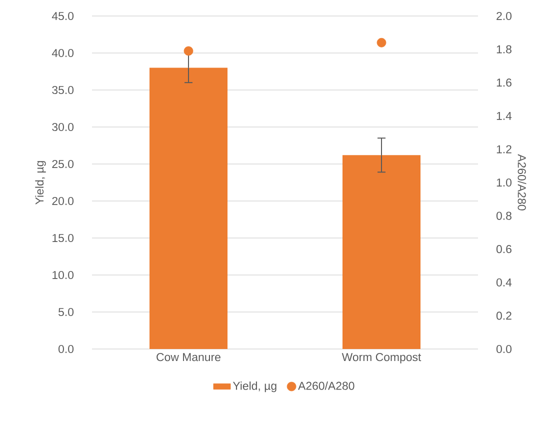 The width and height of the screenshot is (552, 432). What do you see at coordinates (63, 16) in the screenshot?
I see `y-tick-label: 45.0` at bounding box center [63, 16].